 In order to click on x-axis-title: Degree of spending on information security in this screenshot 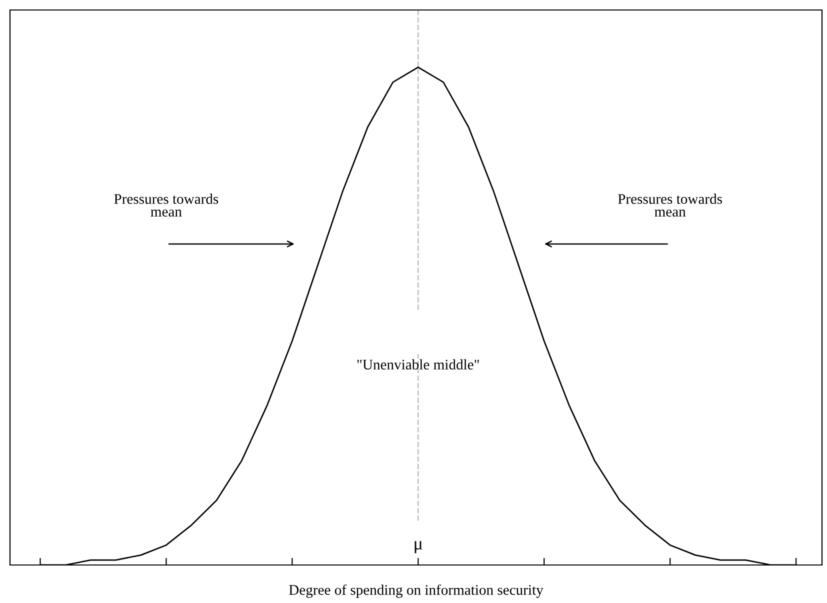, I will do `click(416, 591)`.